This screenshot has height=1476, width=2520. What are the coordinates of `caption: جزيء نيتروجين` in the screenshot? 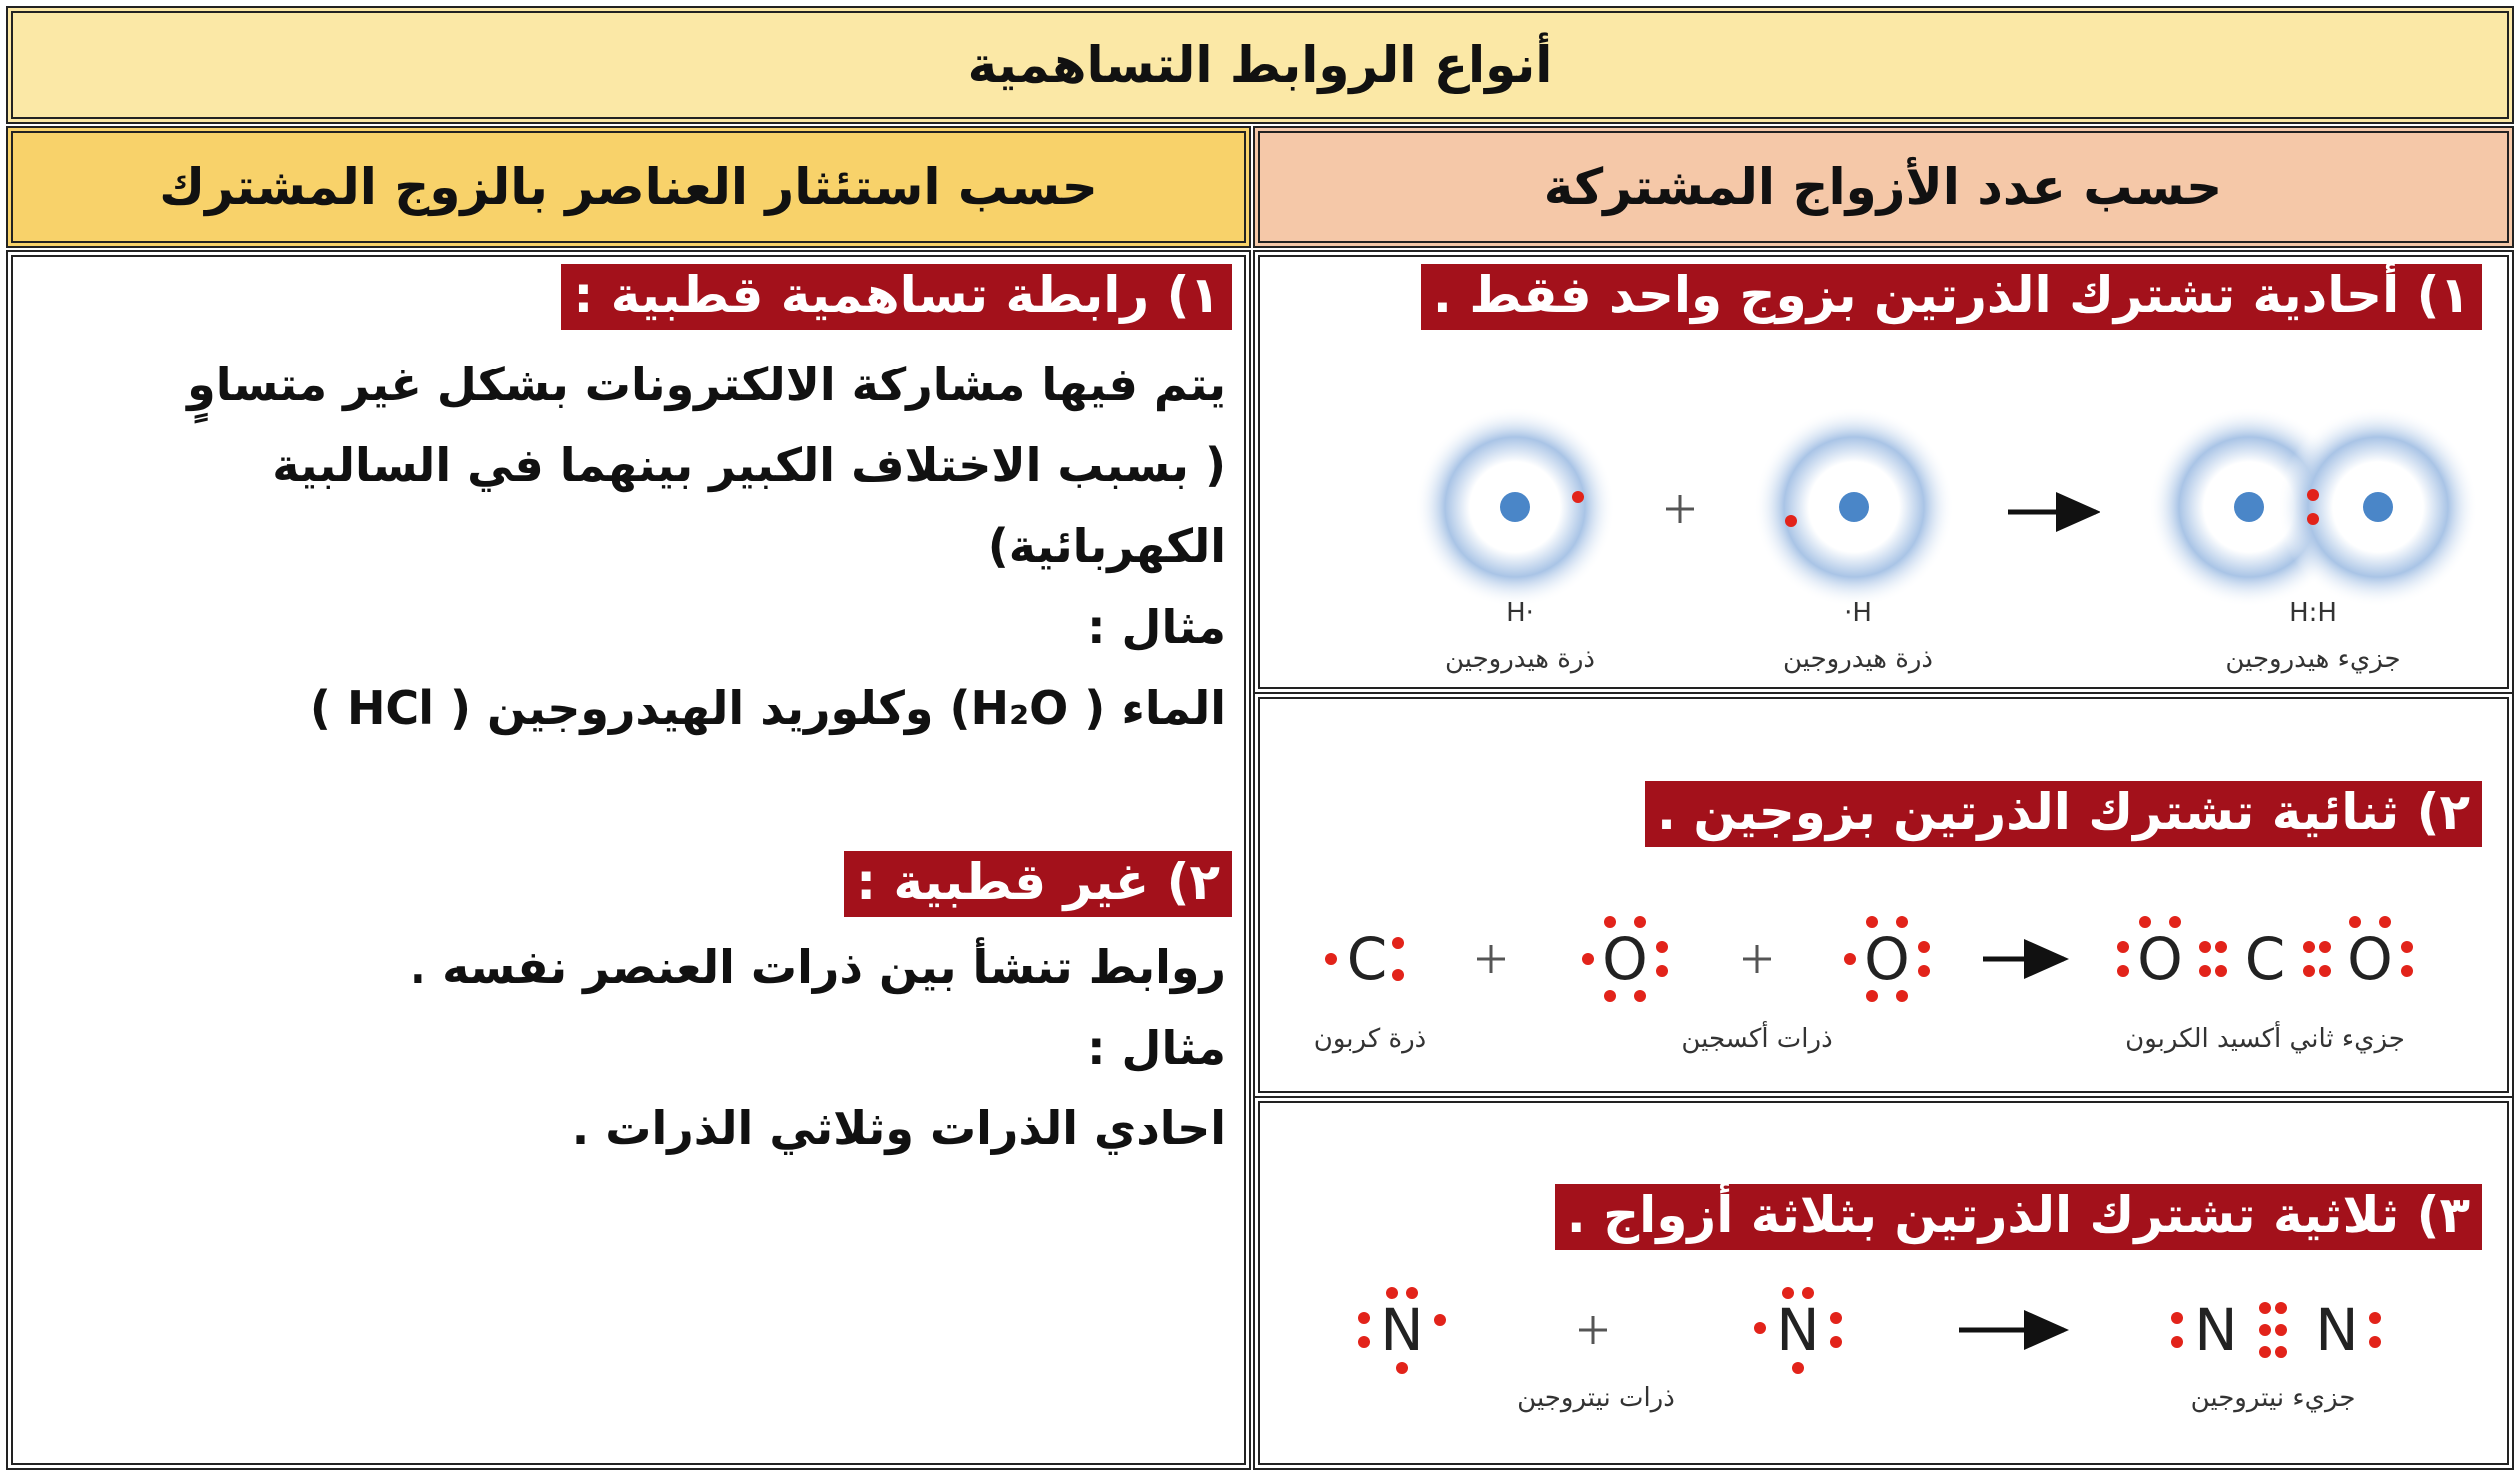 It's located at (2273, 1398).